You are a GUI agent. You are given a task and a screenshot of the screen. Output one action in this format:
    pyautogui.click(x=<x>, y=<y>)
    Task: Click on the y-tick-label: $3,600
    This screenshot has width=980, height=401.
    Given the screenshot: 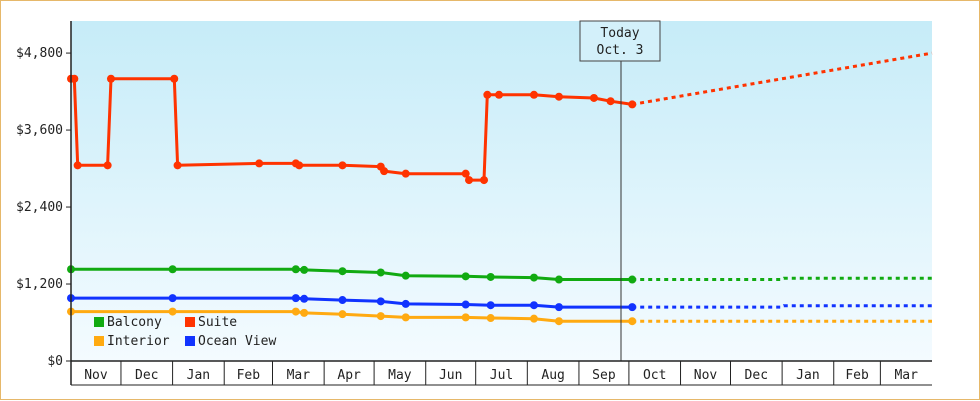 What is the action you would take?
    pyautogui.click(x=39, y=130)
    